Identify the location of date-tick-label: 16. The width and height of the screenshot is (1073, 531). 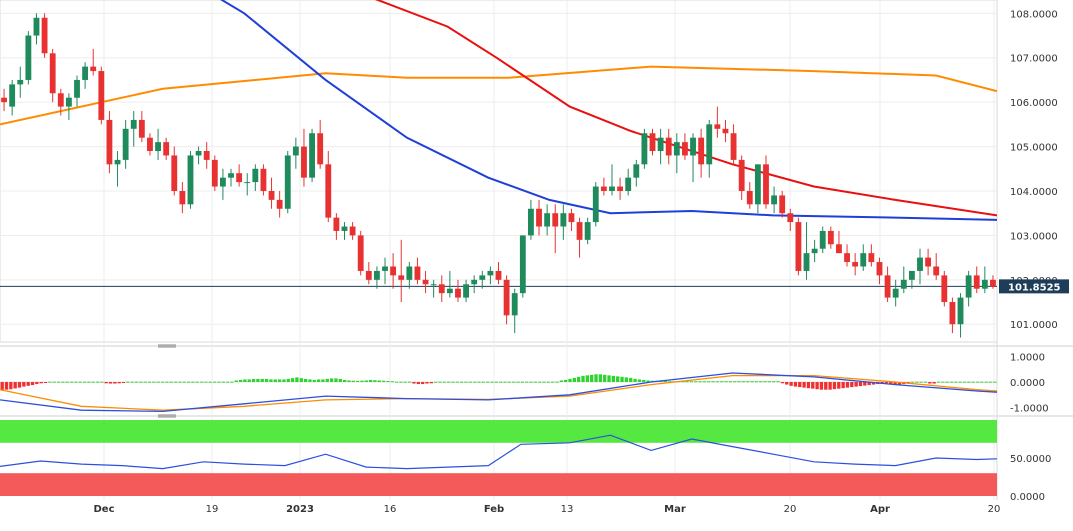
(390, 509).